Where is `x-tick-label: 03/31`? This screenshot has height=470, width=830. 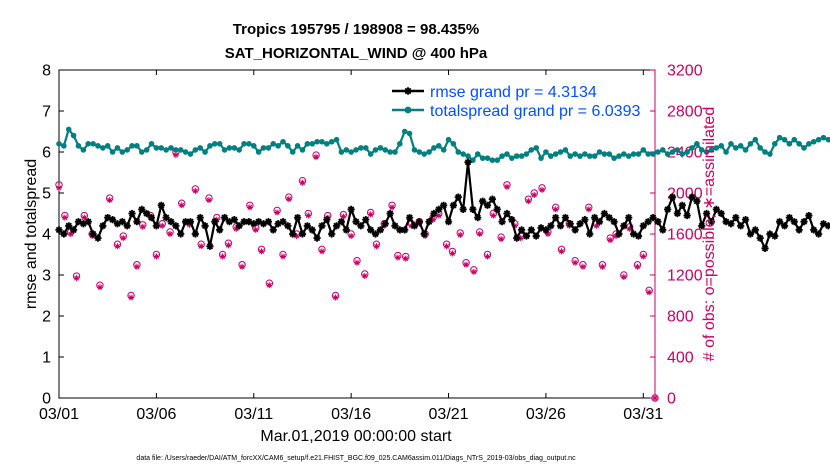 x-tick-label: 03/31 is located at coordinates (643, 414).